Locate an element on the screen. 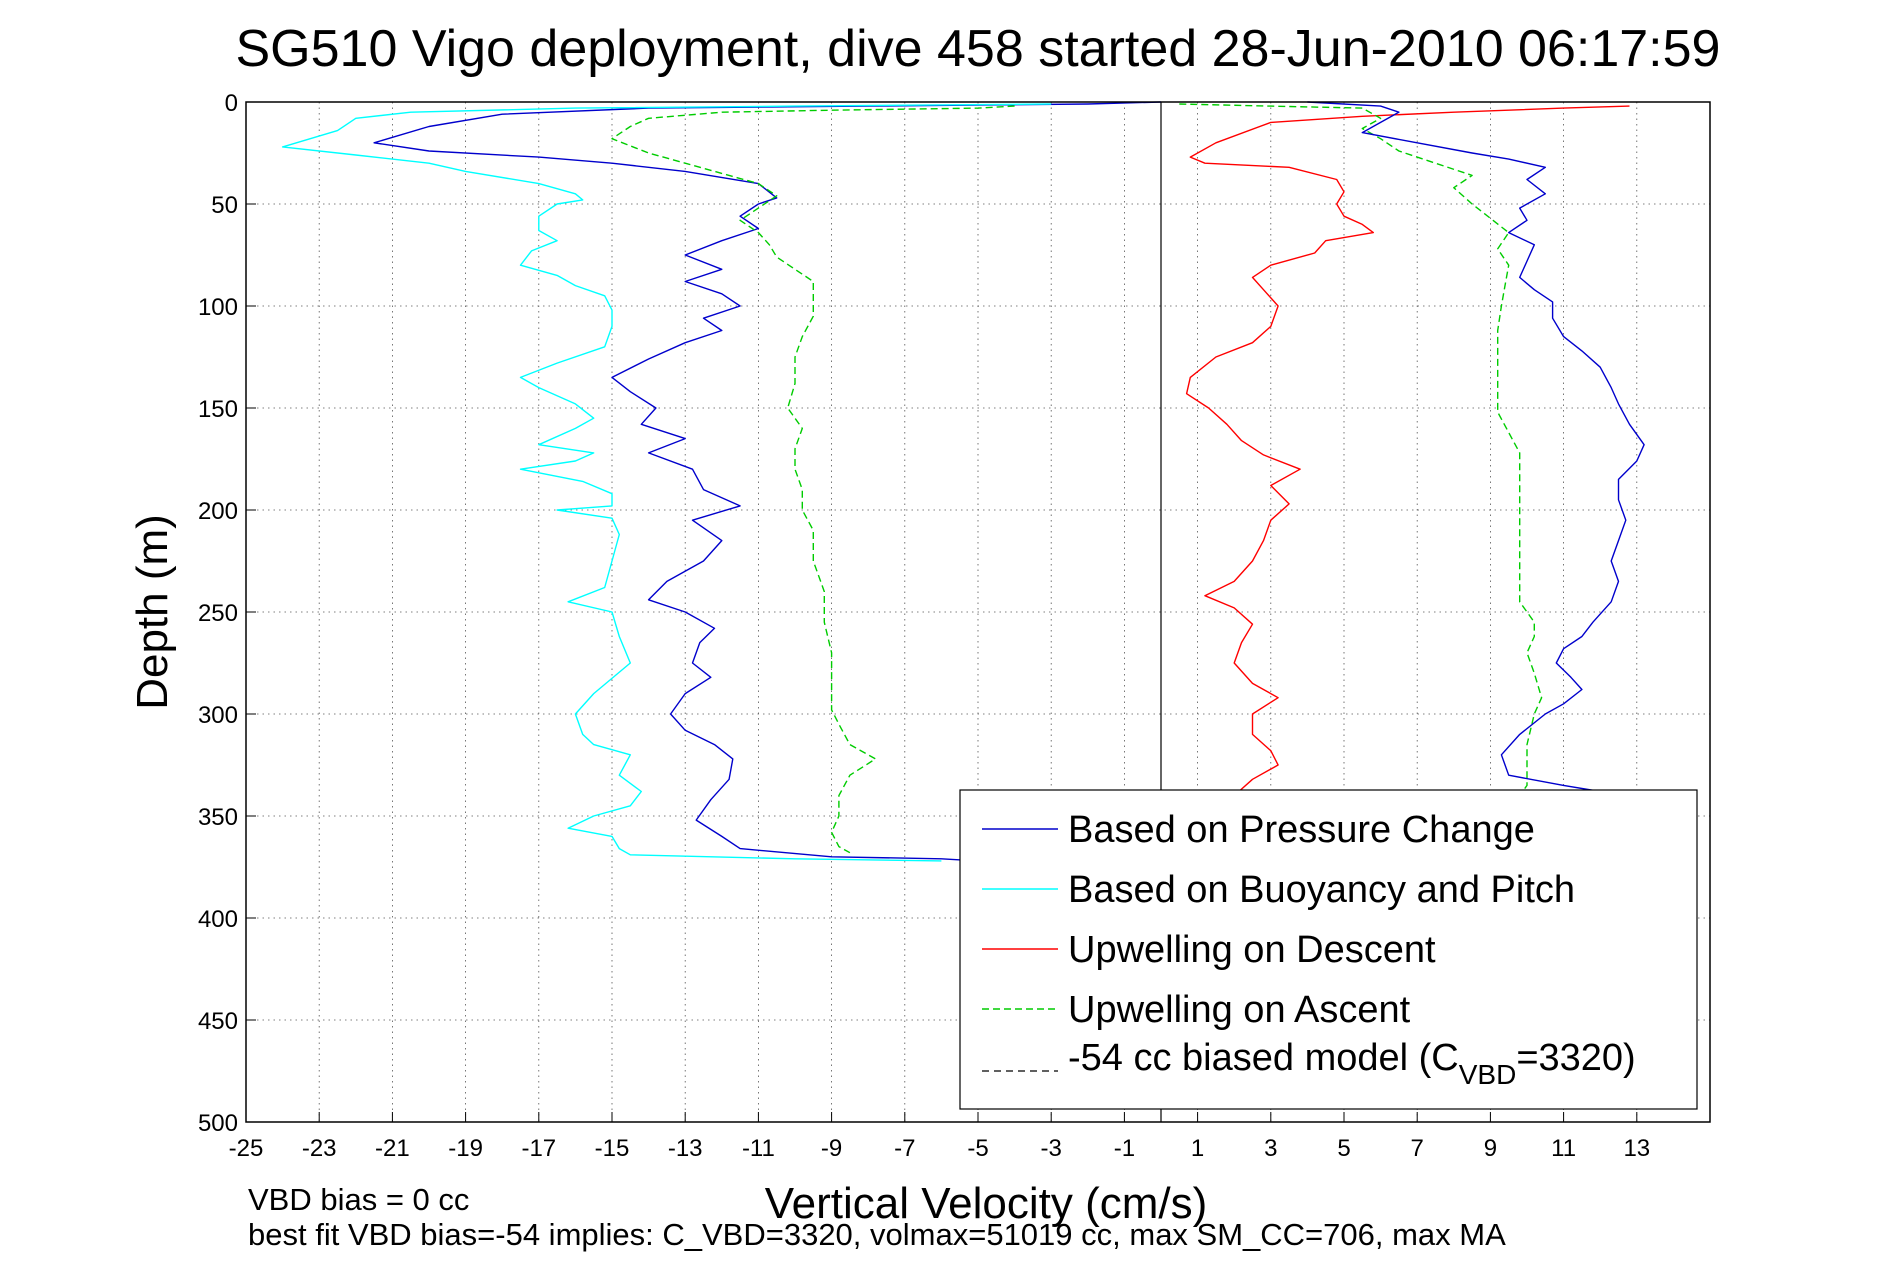 The width and height of the screenshot is (1891, 1262). x-axis-label: Vertical Velocity (cm/s) is located at coordinates (986, 1203).